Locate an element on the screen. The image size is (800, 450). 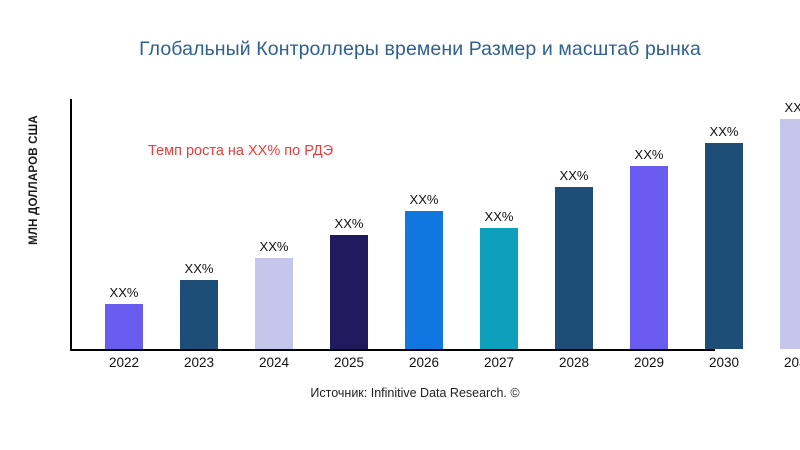
y-axis-label-text: МЛН ДОЛЛАРОВ США is located at coordinates (34, 180).